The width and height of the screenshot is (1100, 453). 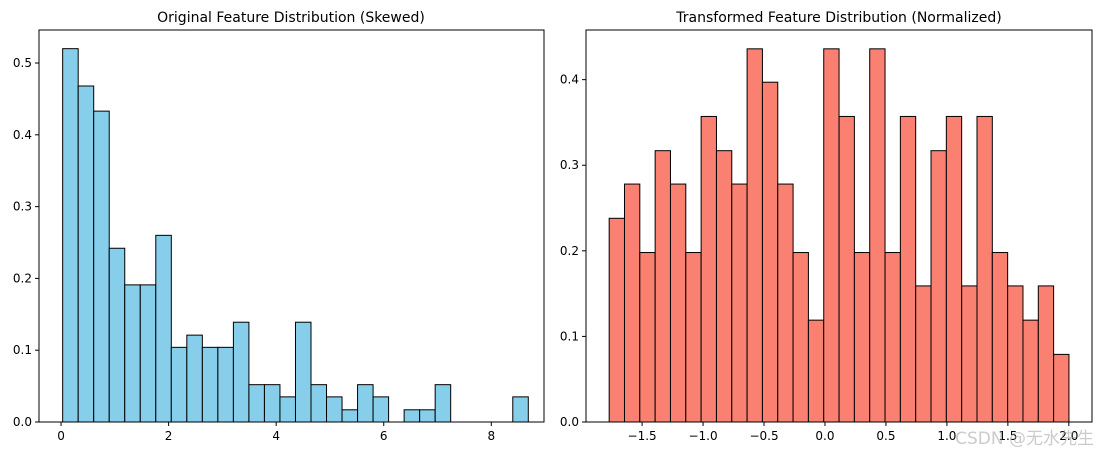 I want to click on x-tick-label: 2, so click(x=169, y=436).